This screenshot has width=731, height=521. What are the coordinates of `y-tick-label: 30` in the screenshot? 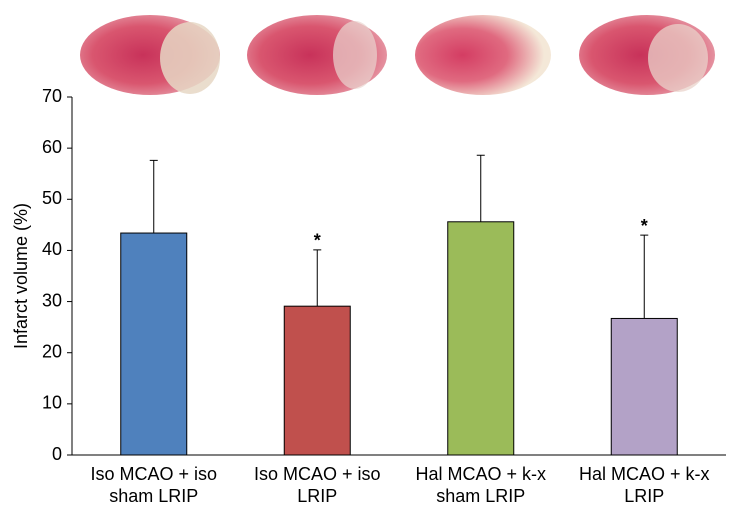 It's located at (52, 300).